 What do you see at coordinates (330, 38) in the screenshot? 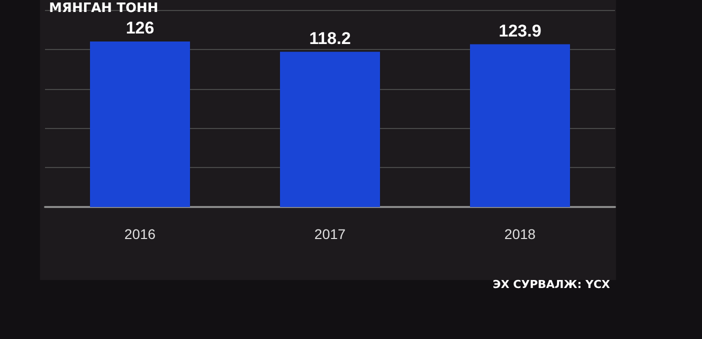
I see `data-label: 118.2` at bounding box center [330, 38].